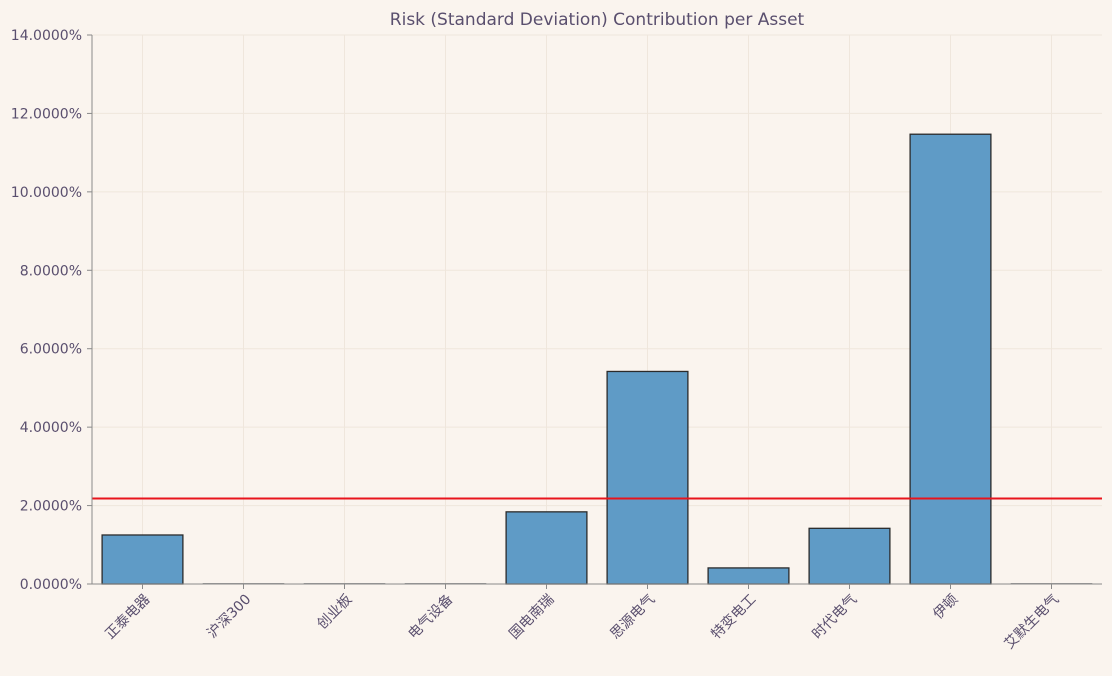 The image size is (1112, 676). What do you see at coordinates (632, 617) in the screenshot?
I see `x-tick-label: 思源电气` at bounding box center [632, 617].